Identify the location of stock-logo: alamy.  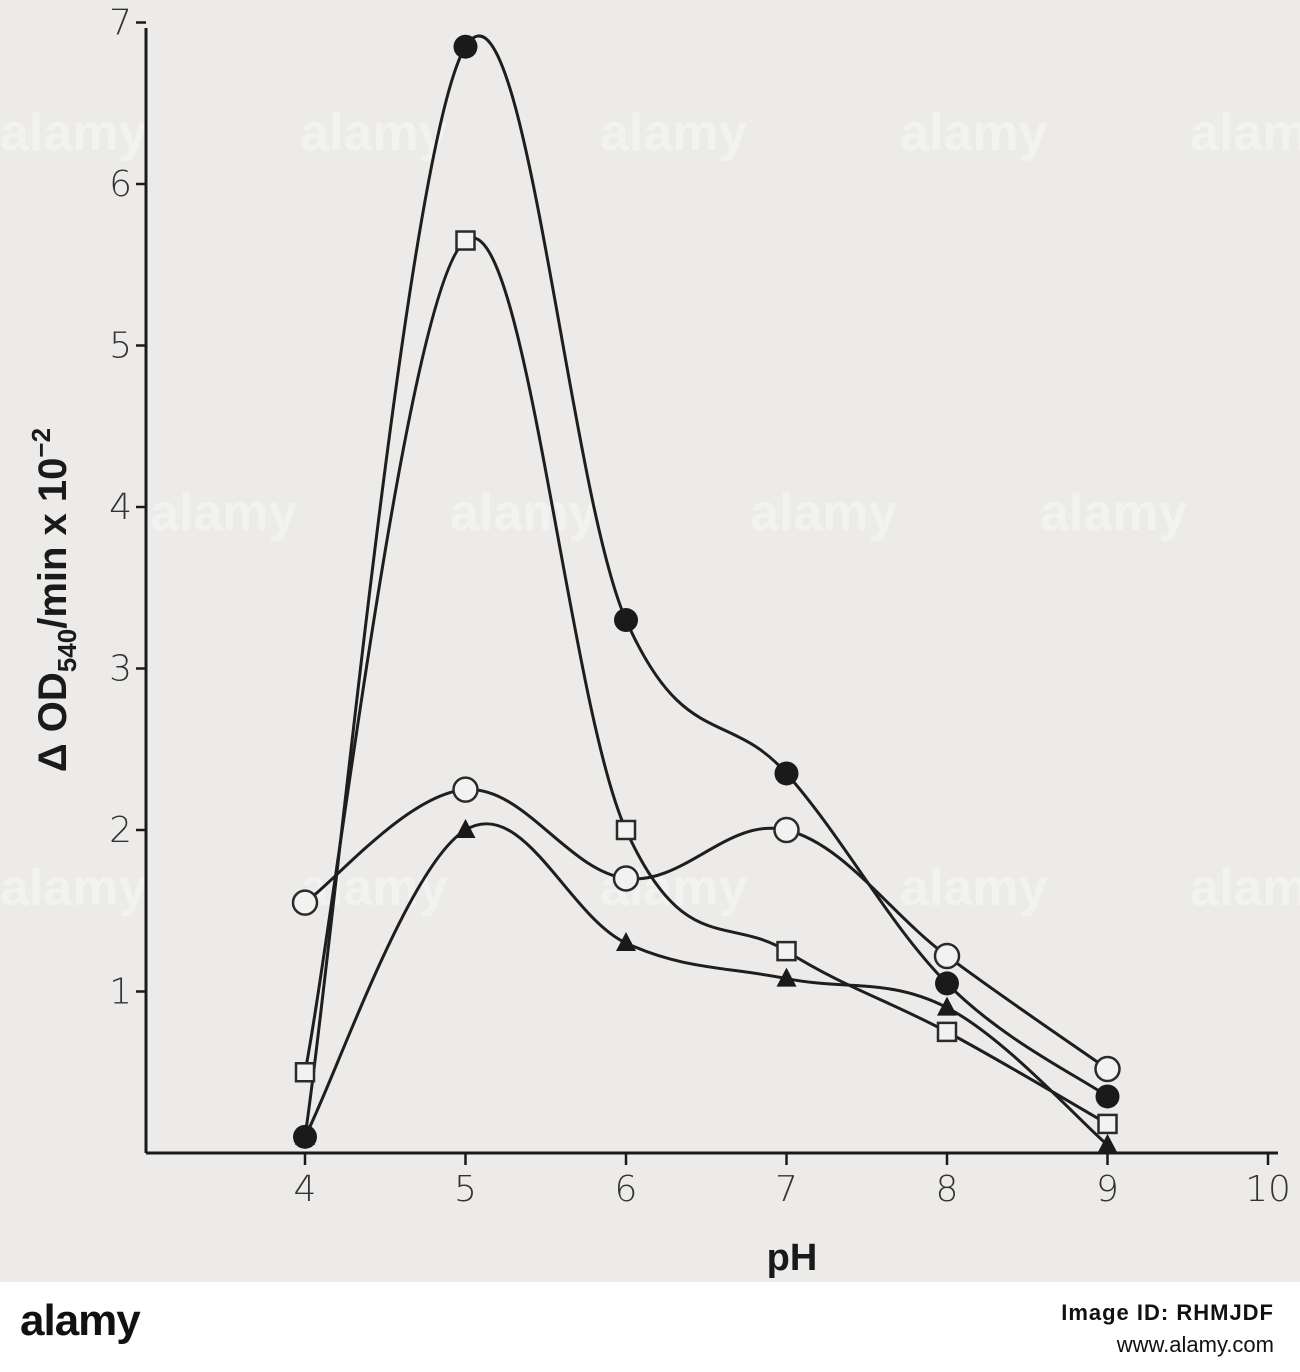
(80, 1320).